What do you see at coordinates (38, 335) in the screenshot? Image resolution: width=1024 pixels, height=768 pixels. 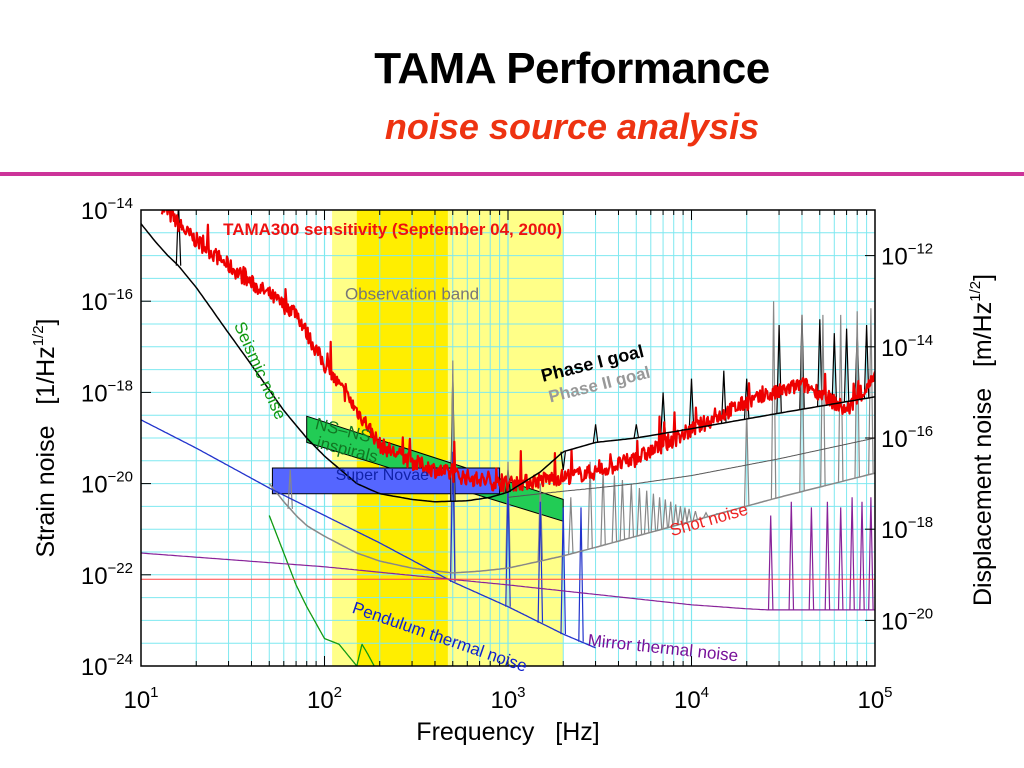 I see `y-axis-title-sup: 1/2` at bounding box center [38, 335].